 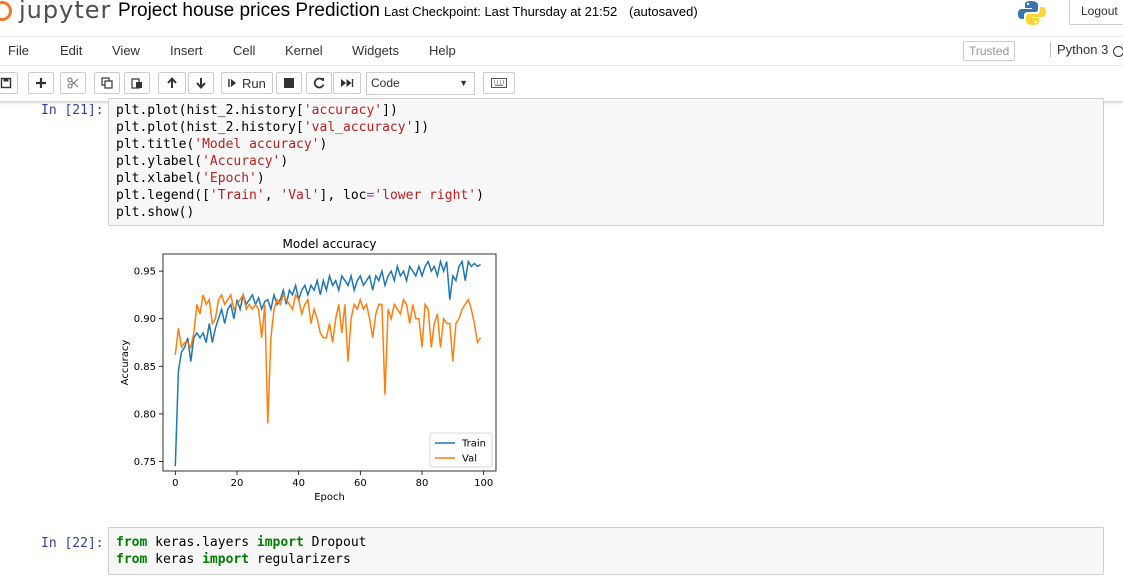 I want to click on save-button, so click(x=9, y=83).